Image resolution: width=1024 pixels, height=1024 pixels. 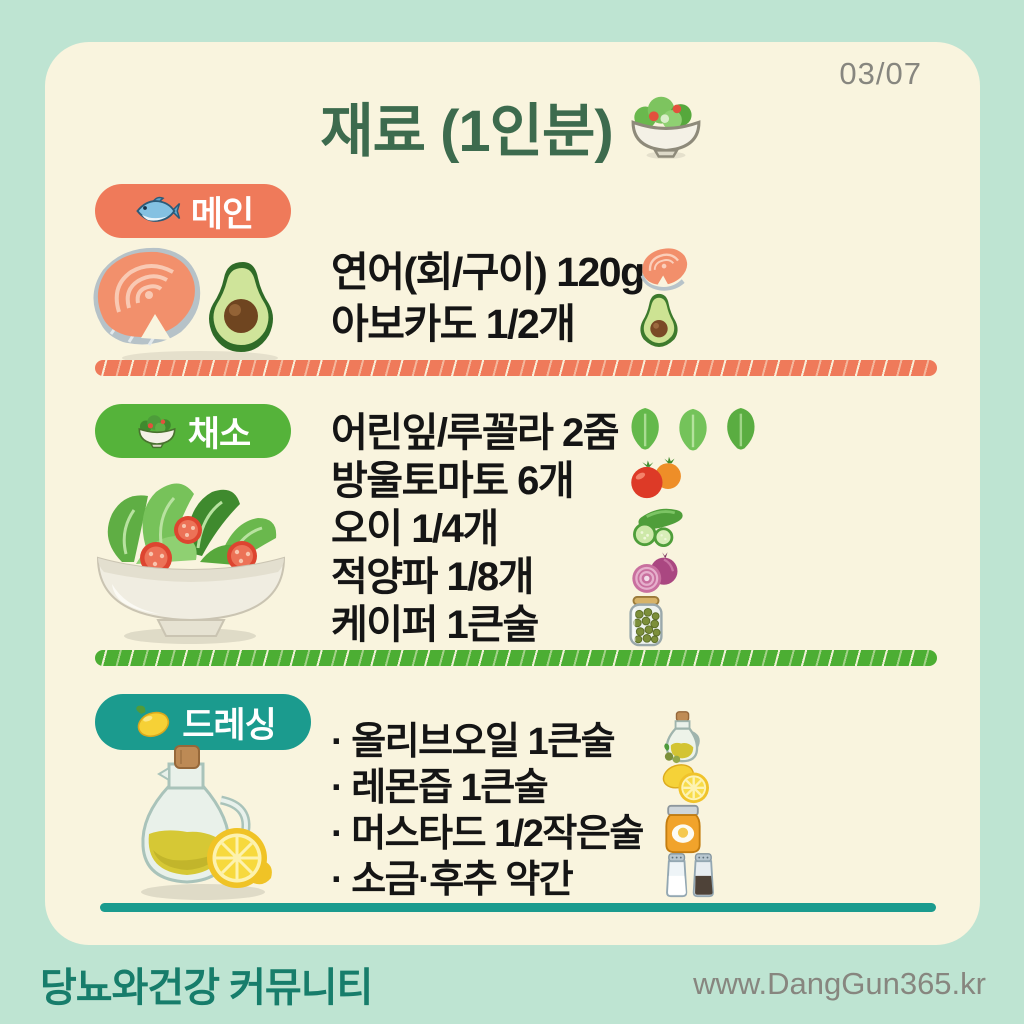 I want to click on ingredient-item: 적양파 1/8개, so click(x=504, y=574).